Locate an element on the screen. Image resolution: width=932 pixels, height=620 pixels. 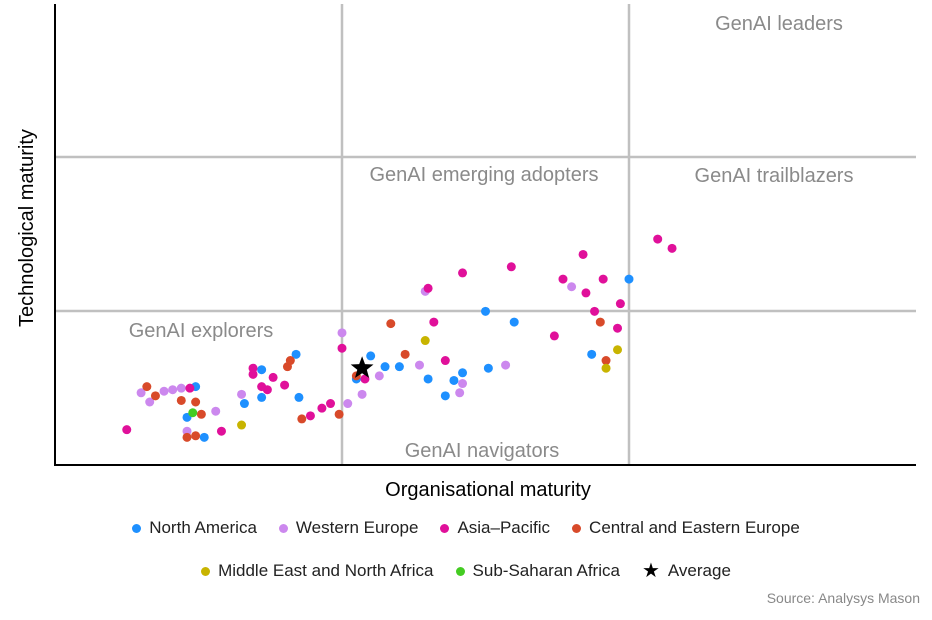
x-axis-label: Organisational maturity is located at coordinates (488, 490).